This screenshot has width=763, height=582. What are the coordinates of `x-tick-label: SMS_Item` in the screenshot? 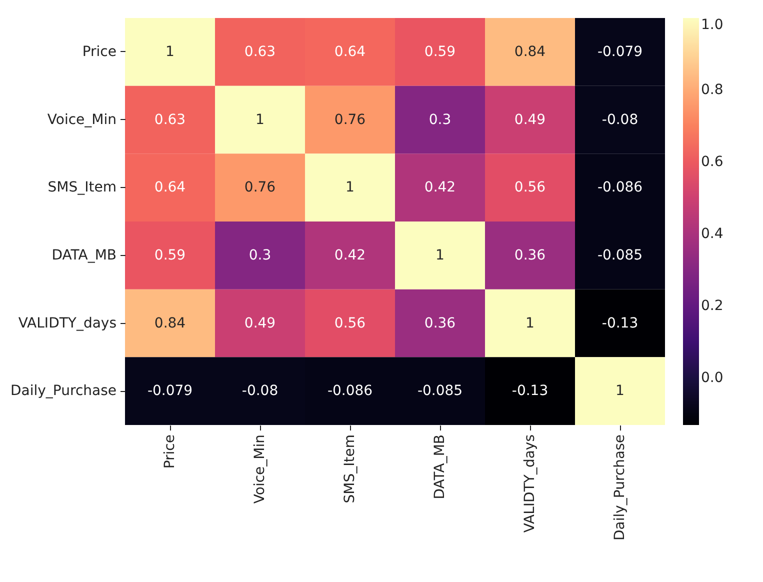 It's located at (350, 469).